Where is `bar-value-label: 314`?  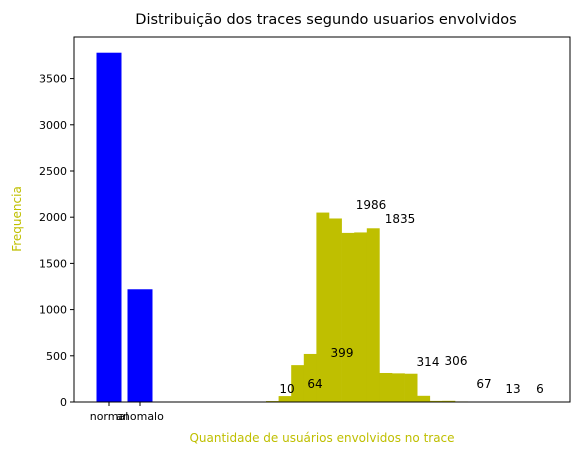 bar-value-label: 314 is located at coordinates (428, 362).